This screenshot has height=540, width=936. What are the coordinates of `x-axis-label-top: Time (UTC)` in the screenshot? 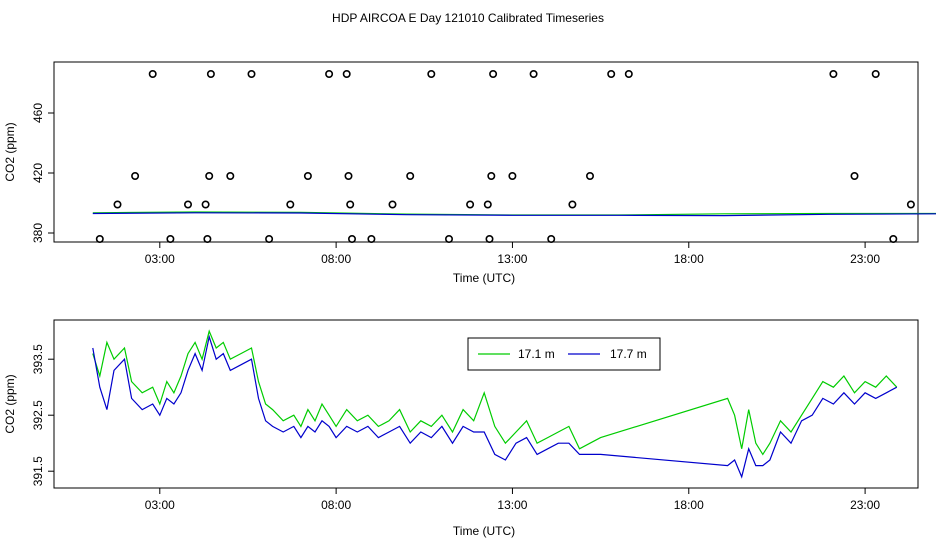 It's located at (484, 278).